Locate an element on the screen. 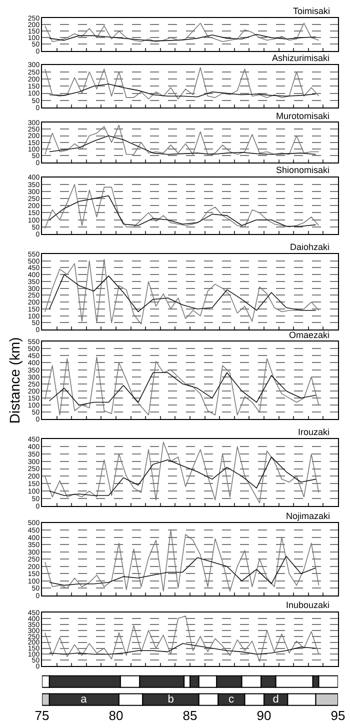  x-tick-label: 90 is located at coordinates (264, 715).